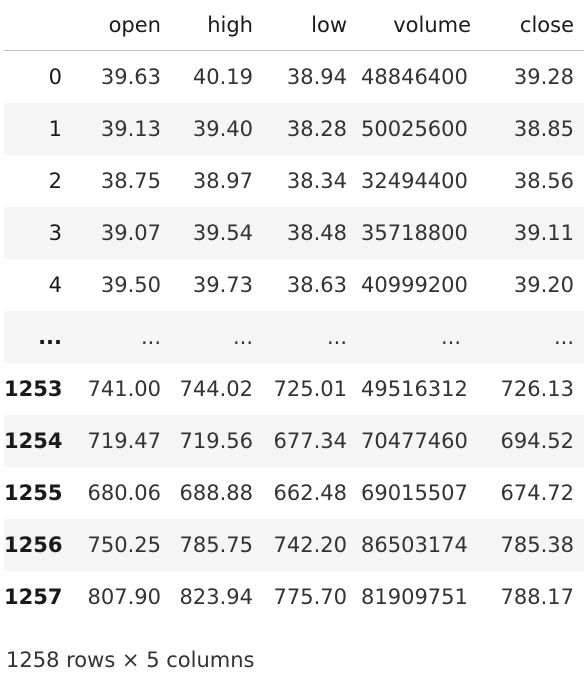  Describe the element at coordinates (543, 76) in the screenshot. I see `cell-close: 39.28` at that location.